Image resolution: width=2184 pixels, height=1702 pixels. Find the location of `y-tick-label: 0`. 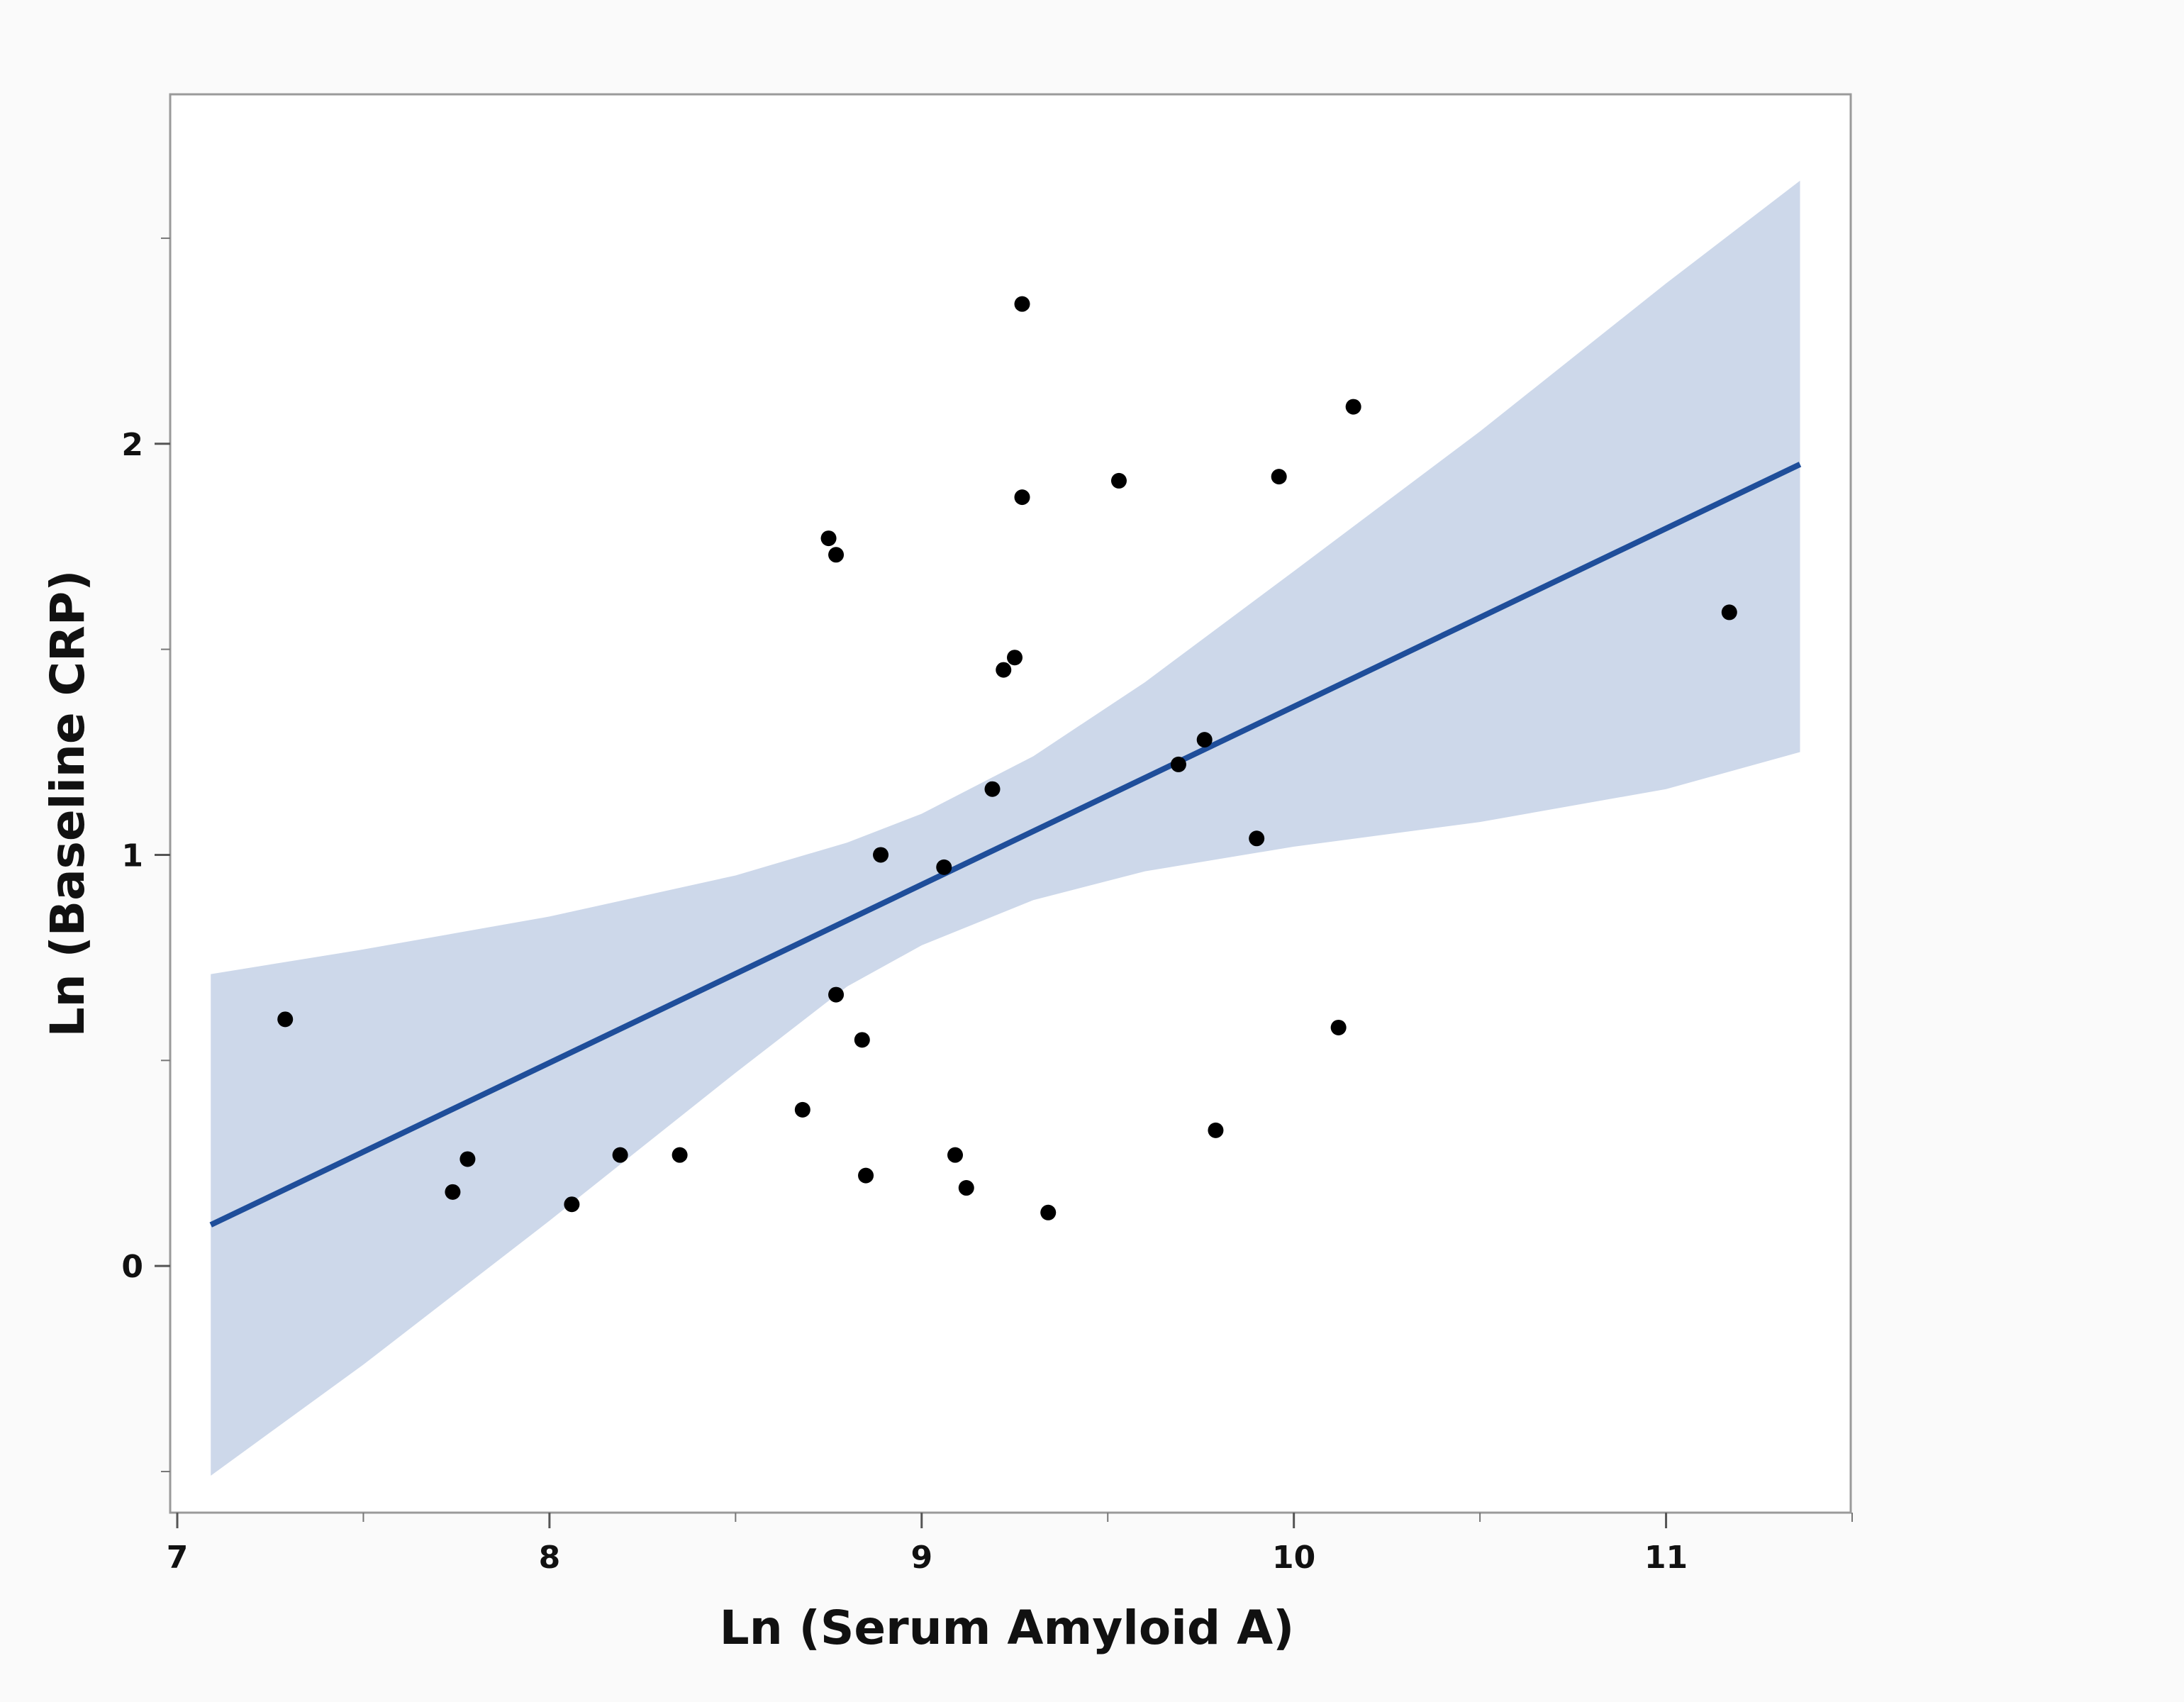

y-tick-label: 0 is located at coordinates (132, 1267).